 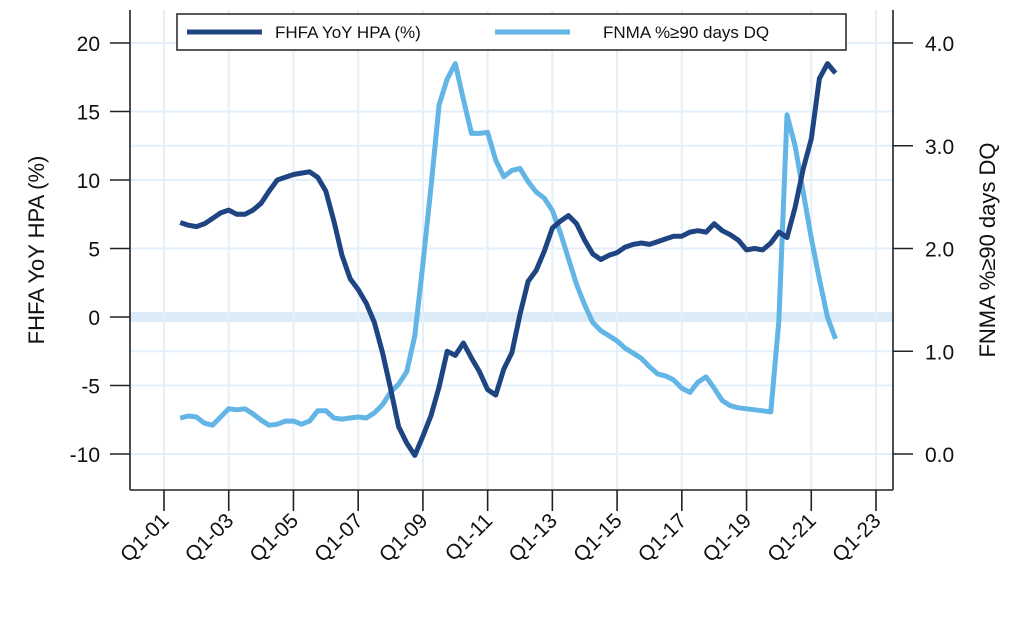 I want to click on y-tick-label-right: 0.0, so click(x=939, y=455).